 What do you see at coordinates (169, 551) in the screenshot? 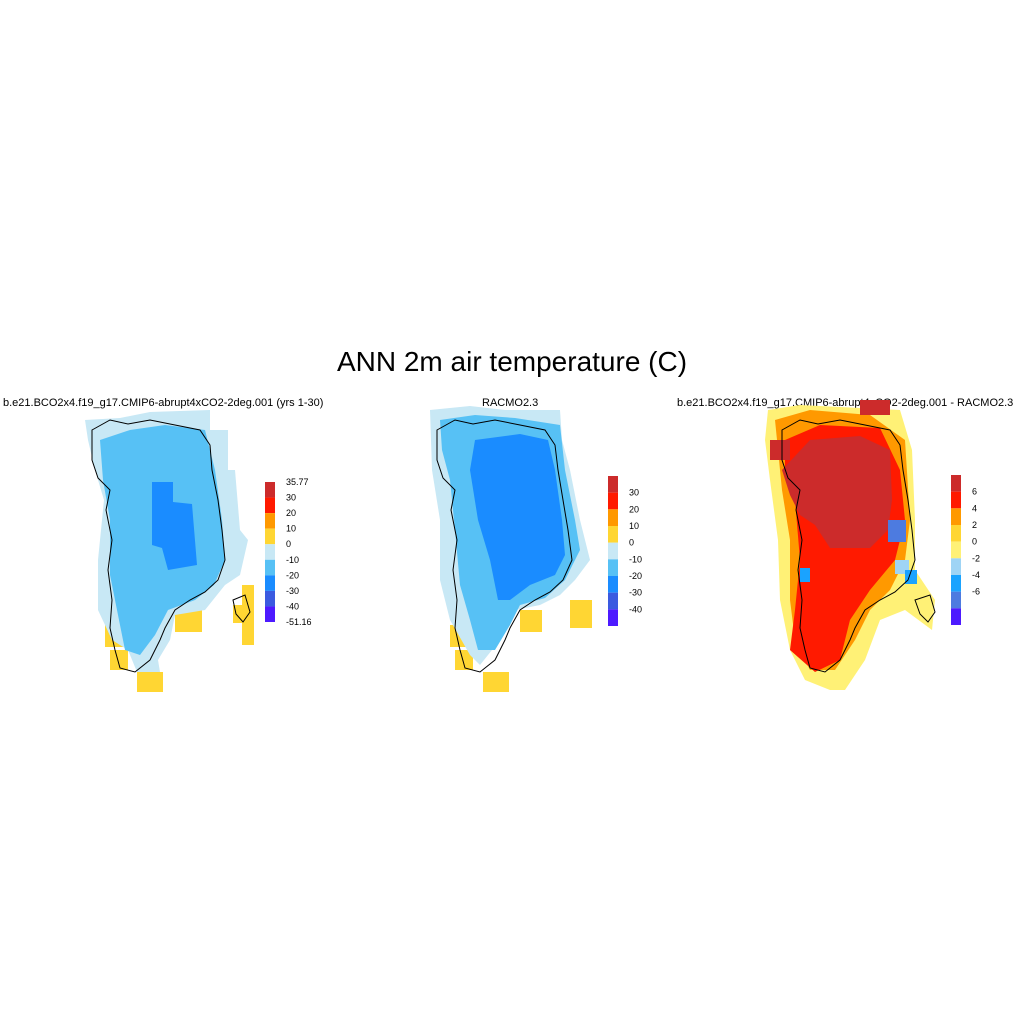
I see `panel-1-map` at bounding box center [169, 551].